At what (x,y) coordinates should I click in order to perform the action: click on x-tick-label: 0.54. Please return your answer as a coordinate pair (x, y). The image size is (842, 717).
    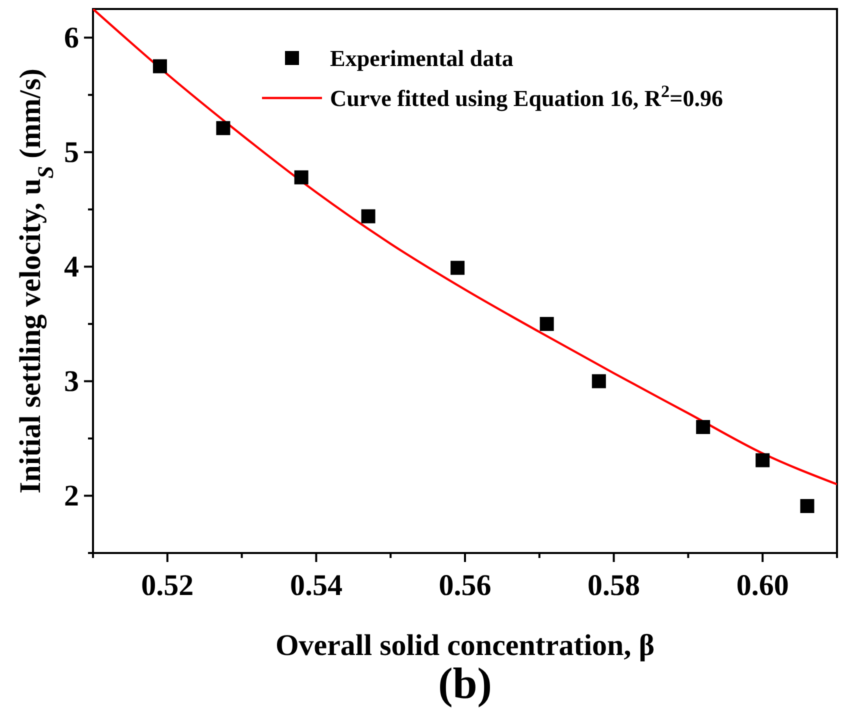
    Looking at the image, I should click on (316, 585).